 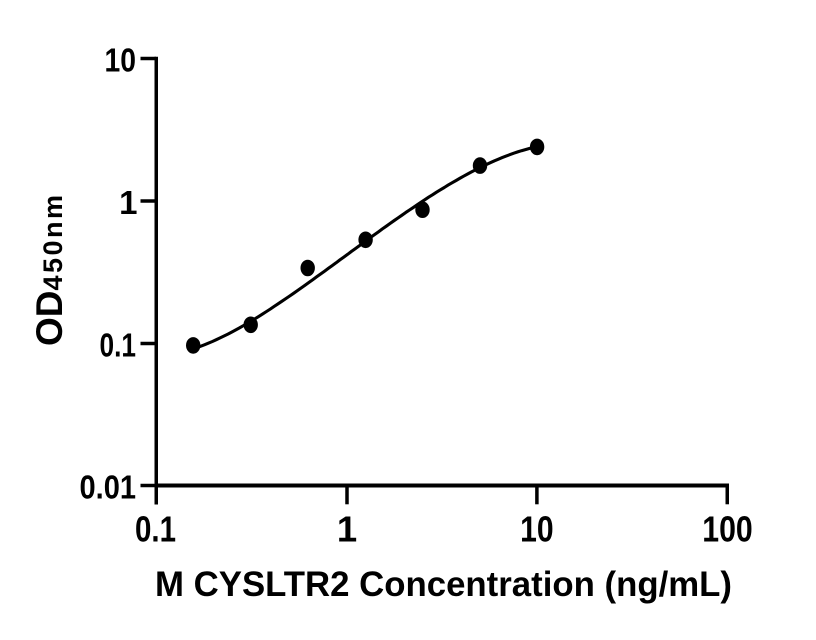 I want to click on svg-text:M CYSLTR2 Concentration (ng/mL: M CYSLTR2 Concentration (ng/mL), so click(x=443, y=584).